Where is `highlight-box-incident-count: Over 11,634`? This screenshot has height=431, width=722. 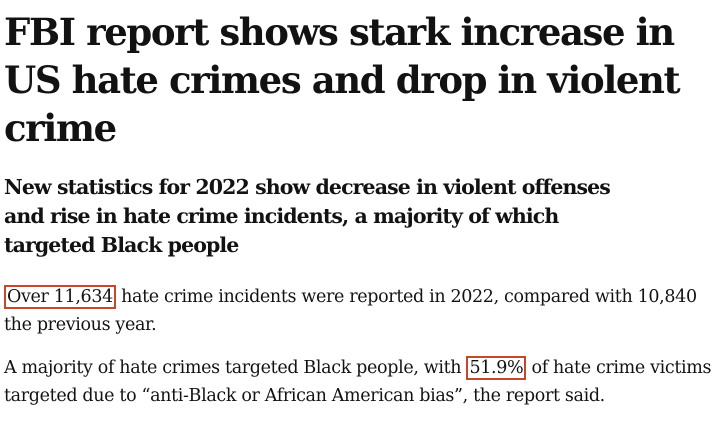 highlight-box-incident-count: Over 11,634 is located at coordinates (60, 297).